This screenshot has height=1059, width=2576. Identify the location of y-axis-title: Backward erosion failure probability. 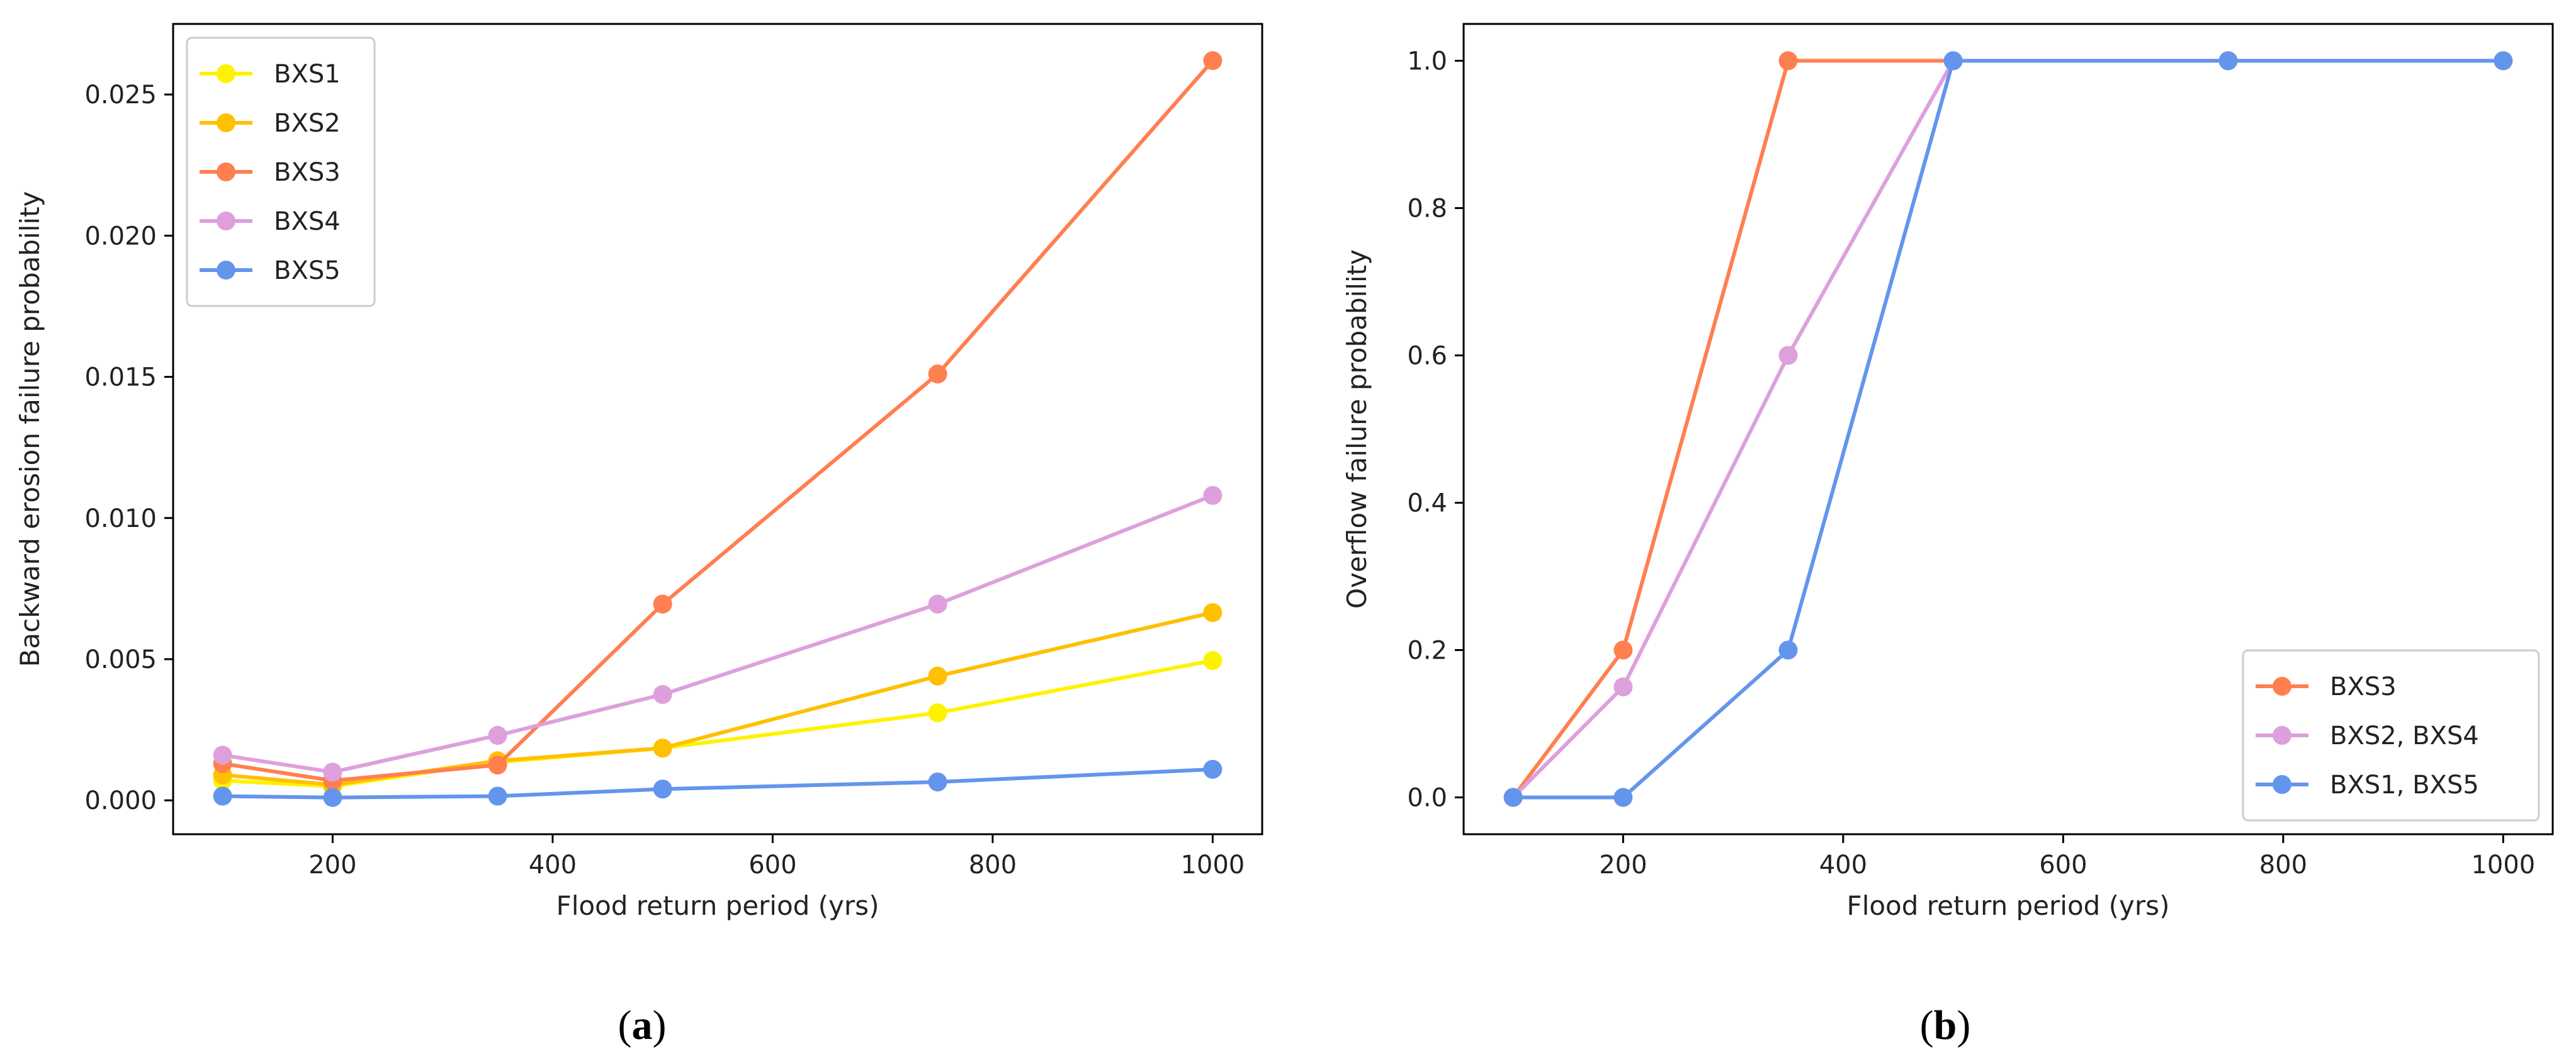
(29, 429).